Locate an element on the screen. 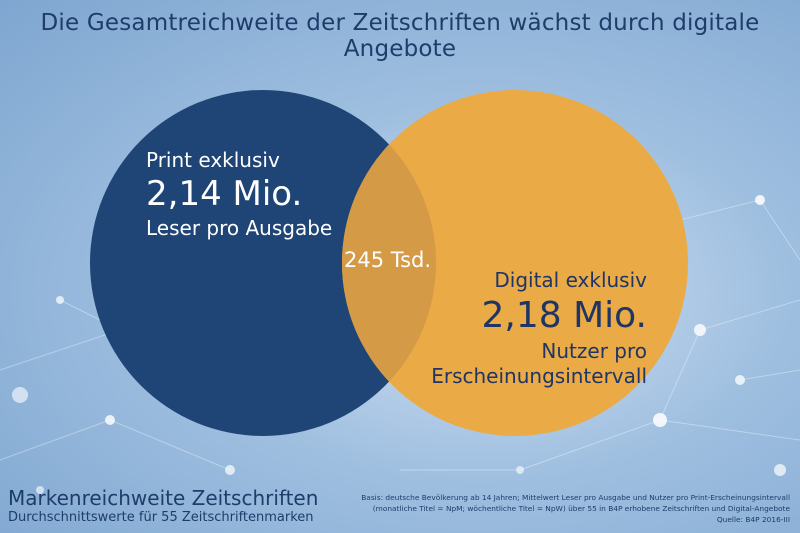  digital-label: Digital exklusiv is located at coordinates (570, 280).